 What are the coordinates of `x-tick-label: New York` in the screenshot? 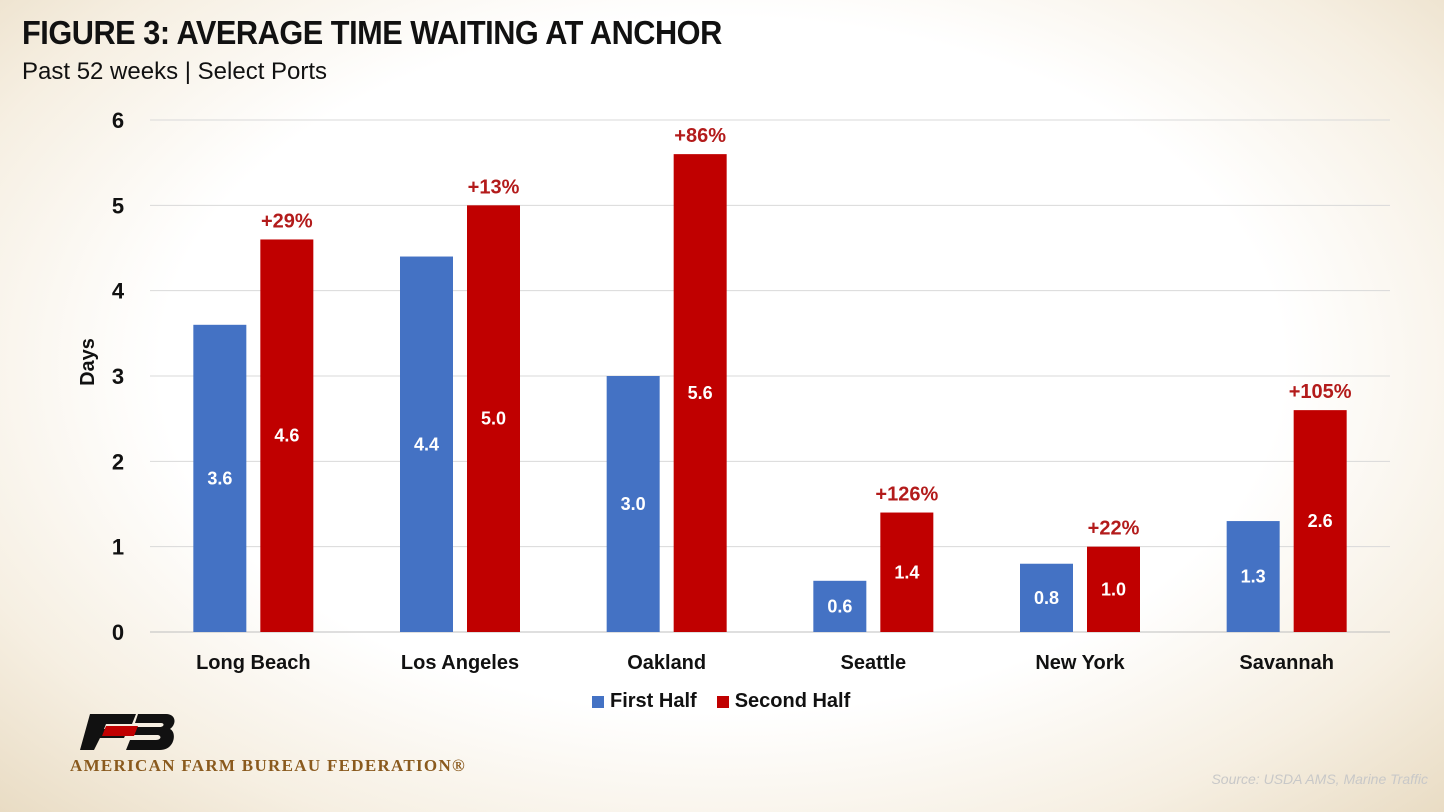 It's located at (1080, 663).